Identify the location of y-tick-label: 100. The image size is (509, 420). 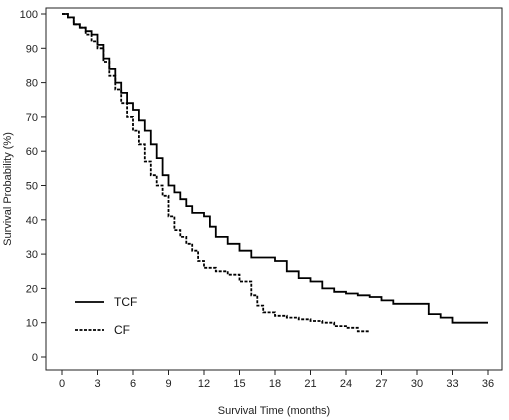
(29, 15).